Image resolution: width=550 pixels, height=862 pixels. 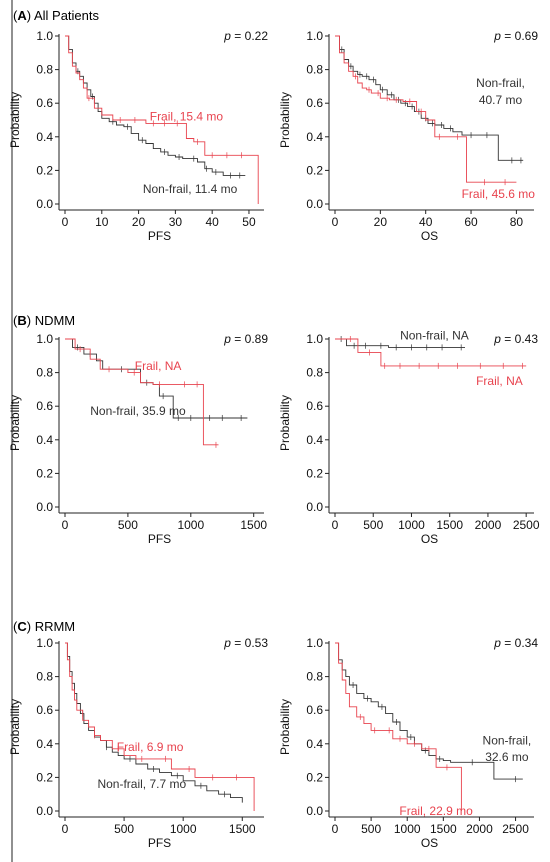 What do you see at coordinates (102, 222) in the screenshot?
I see `x-tick-label: 10` at bounding box center [102, 222].